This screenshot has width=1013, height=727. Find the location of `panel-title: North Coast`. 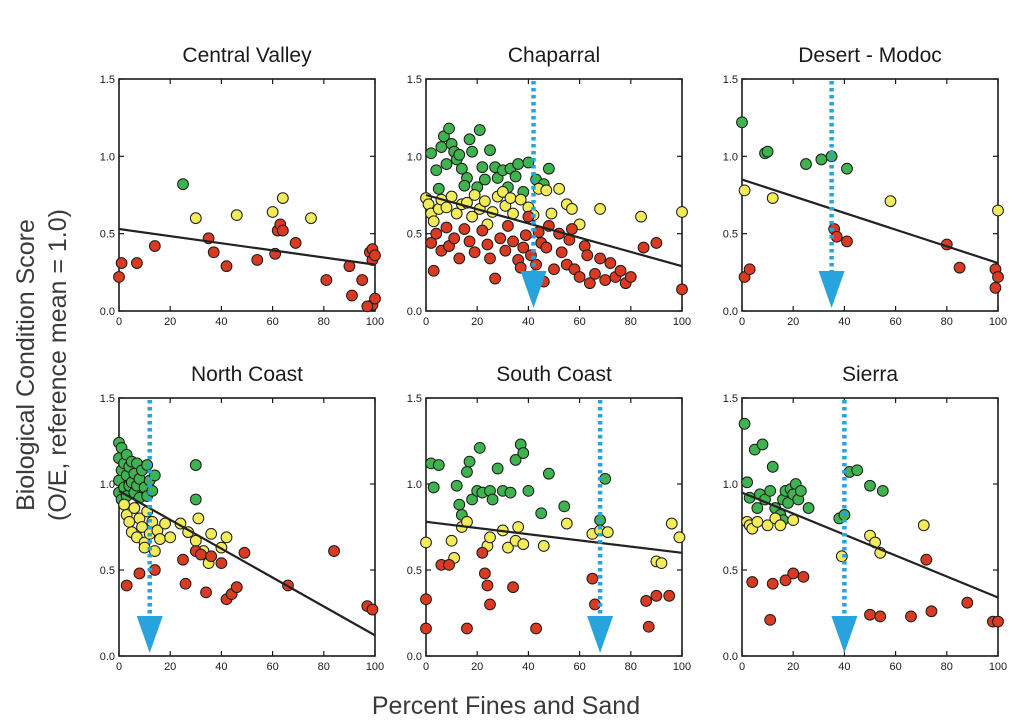

panel-title: North Coast is located at coordinates (247, 374).